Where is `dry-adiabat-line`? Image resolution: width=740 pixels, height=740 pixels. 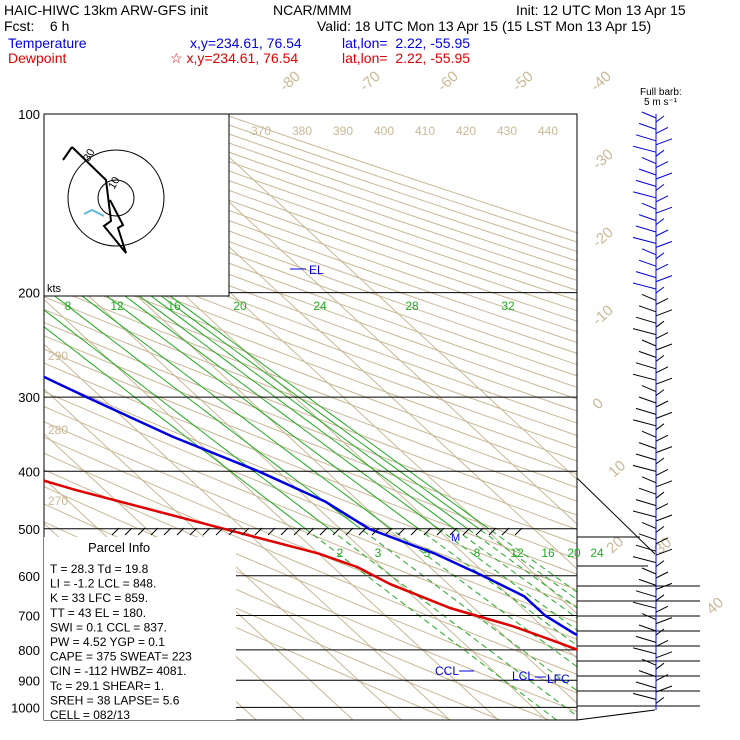
dry-adiabat-line is located at coordinates (374, 183).